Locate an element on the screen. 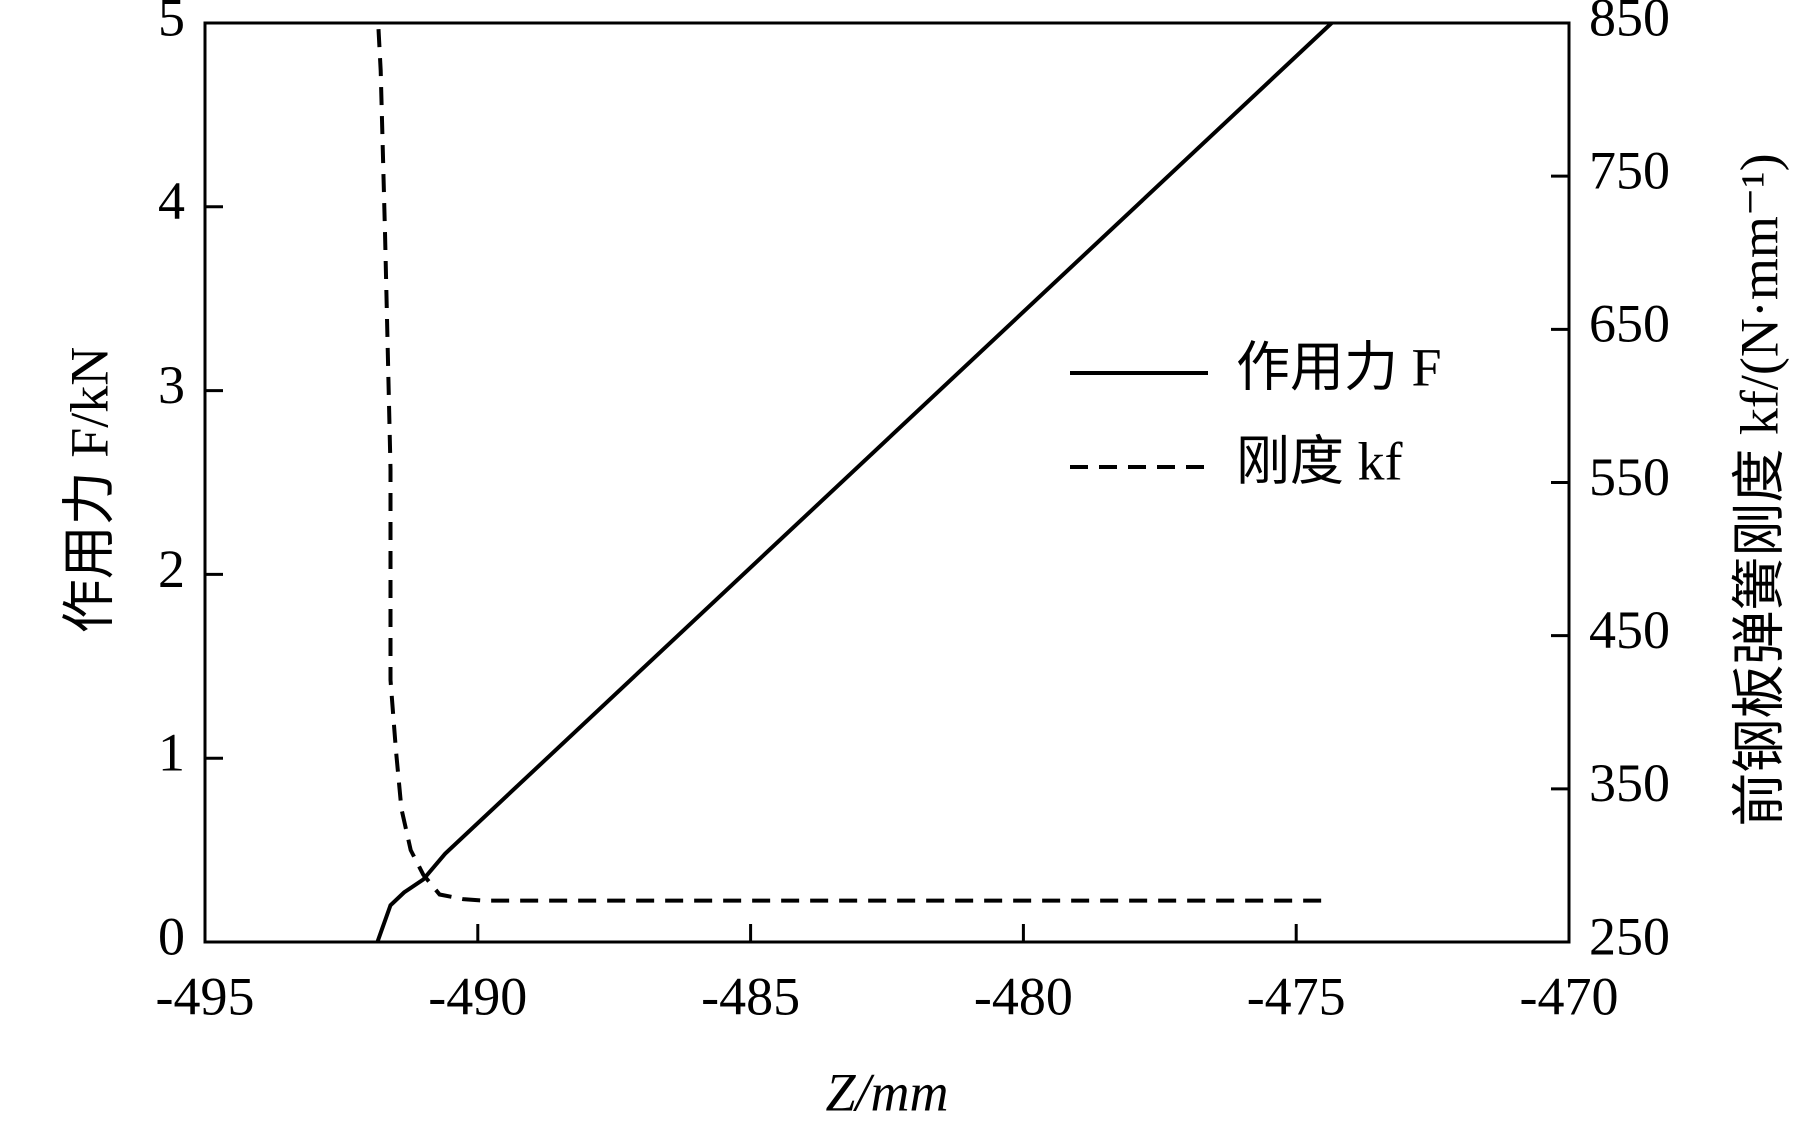 This screenshot has height=1121, width=1819. y-tick-label: 1 is located at coordinates (171, 753).